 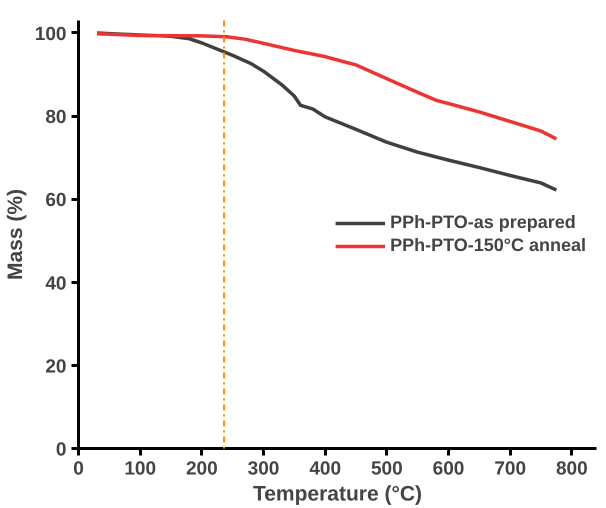 What do you see at coordinates (56, 283) in the screenshot?
I see `y-tick-label: 40` at bounding box center [56, 283].